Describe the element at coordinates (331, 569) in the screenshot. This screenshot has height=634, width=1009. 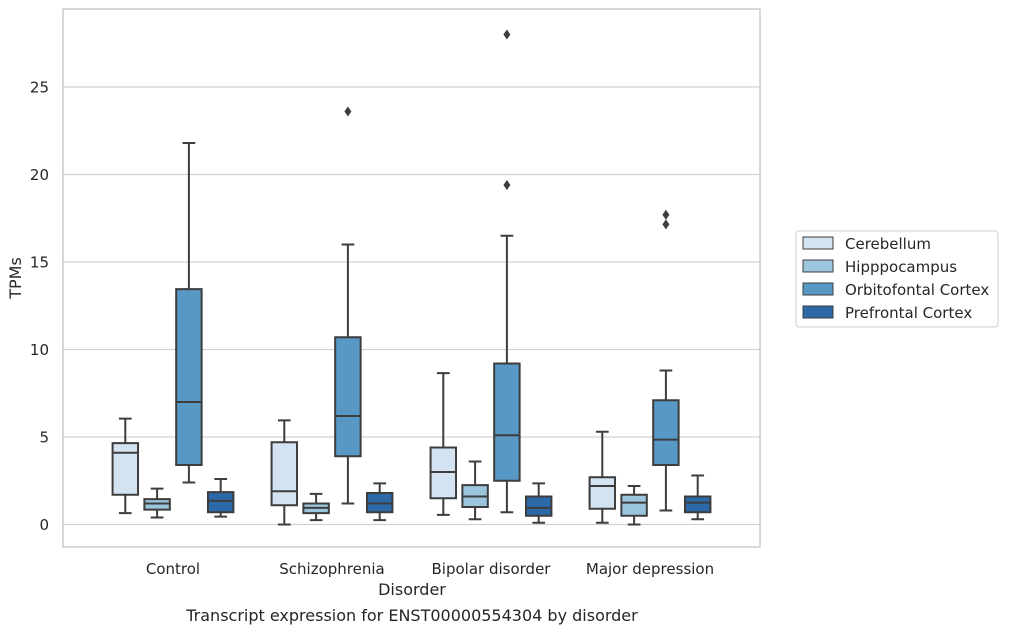
I see `x-tick-label: Schizophrenia` at that location.